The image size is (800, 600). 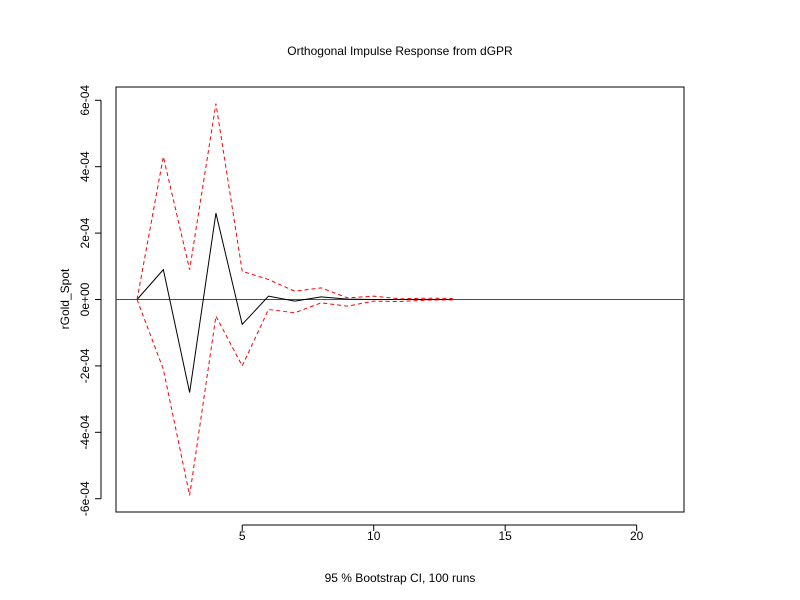 What do you see at coordinates (441, 534) in the screenshot?
I see `x-axis-ticks: 5 10 15 20` at bounding box center [441, 534].